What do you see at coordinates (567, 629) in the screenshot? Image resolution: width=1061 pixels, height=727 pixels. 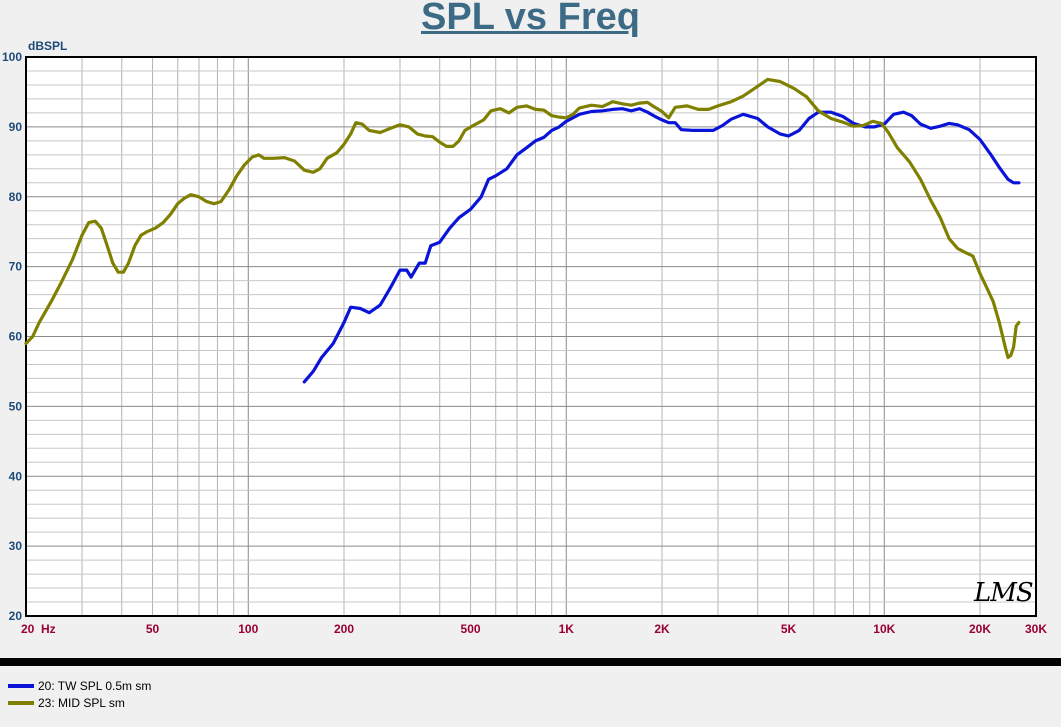 I see `x-tick-label: 1K` at bounding box center [567, 629].